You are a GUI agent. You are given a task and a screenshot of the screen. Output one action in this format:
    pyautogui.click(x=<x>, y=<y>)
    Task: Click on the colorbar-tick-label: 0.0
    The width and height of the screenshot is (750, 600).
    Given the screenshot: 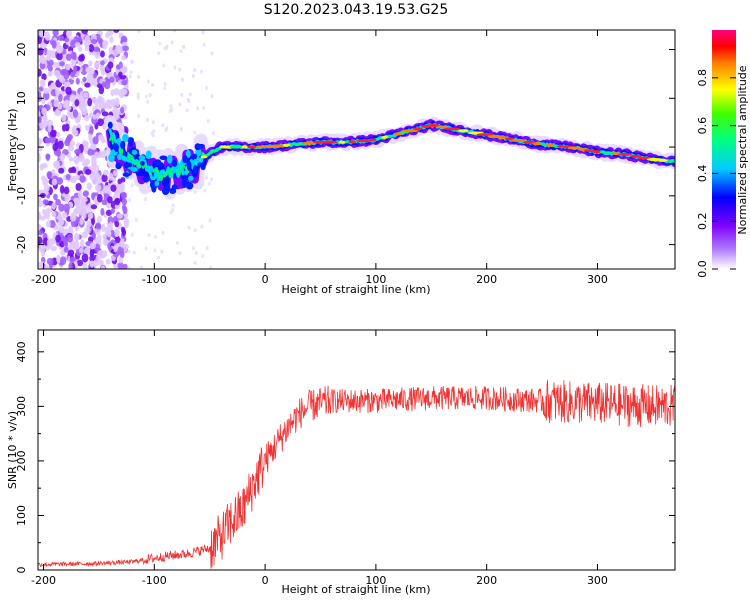 What is the action you would take?
    pyautogui.click(x=702, y=269)
    